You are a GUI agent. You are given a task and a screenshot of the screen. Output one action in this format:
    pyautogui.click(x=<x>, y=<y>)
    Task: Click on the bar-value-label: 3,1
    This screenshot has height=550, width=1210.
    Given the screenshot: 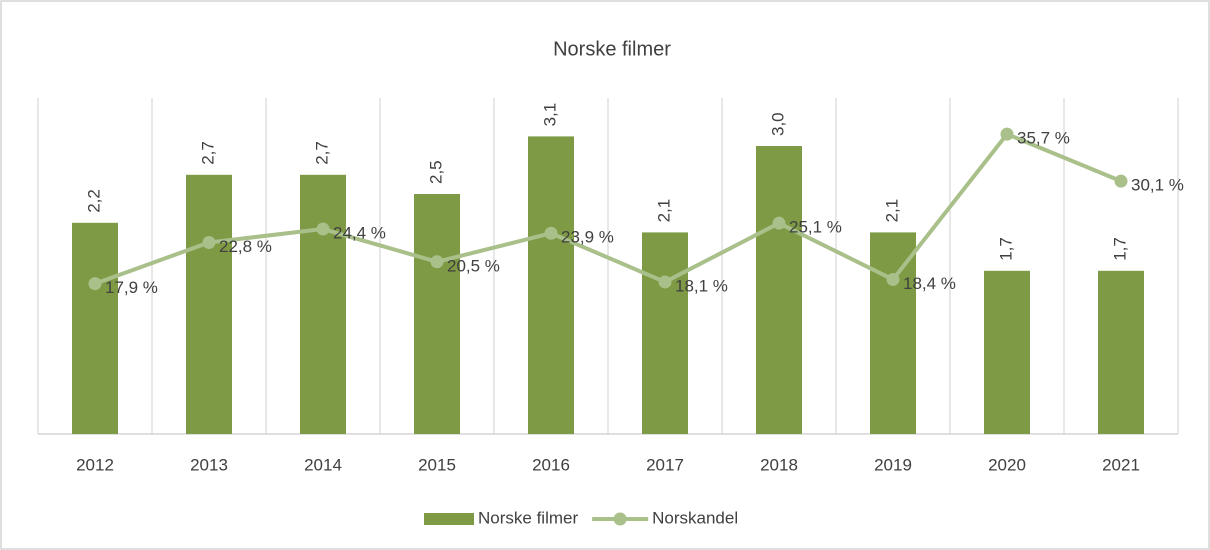 What is the action you would take?
    pyautogui.click(x=549, y=115)
    